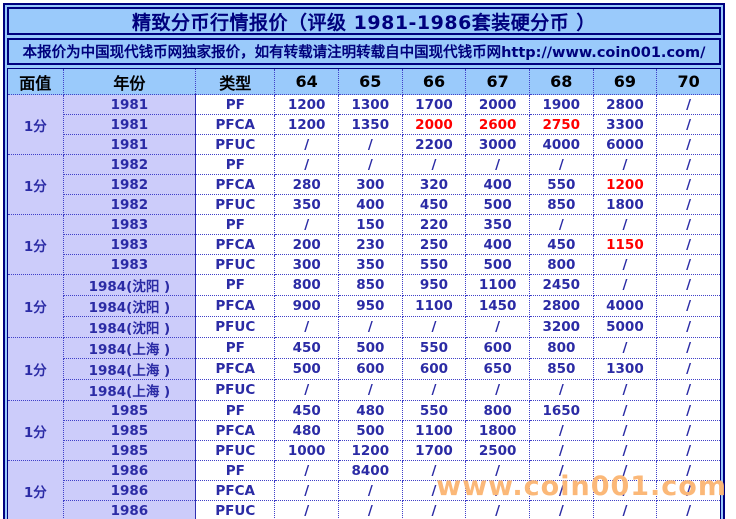 The height and width of the screenshot is (519, 736). I want to click on price-cell-grade-69: 1800, so click(625, 204).